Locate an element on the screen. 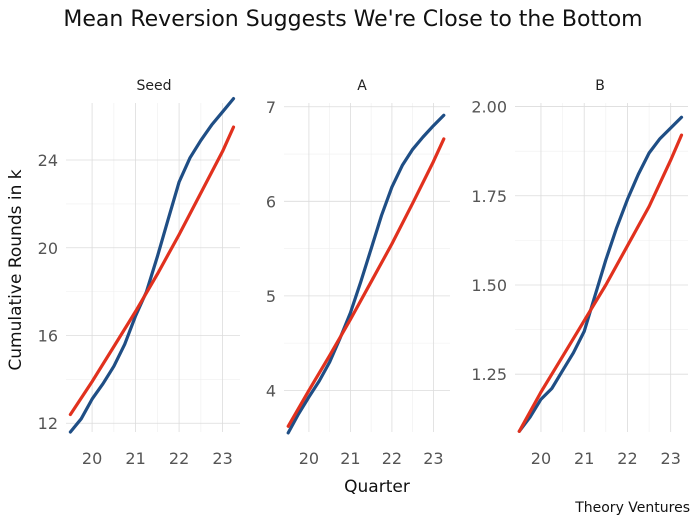  panel-label: B is located at coordinates (600, 86).